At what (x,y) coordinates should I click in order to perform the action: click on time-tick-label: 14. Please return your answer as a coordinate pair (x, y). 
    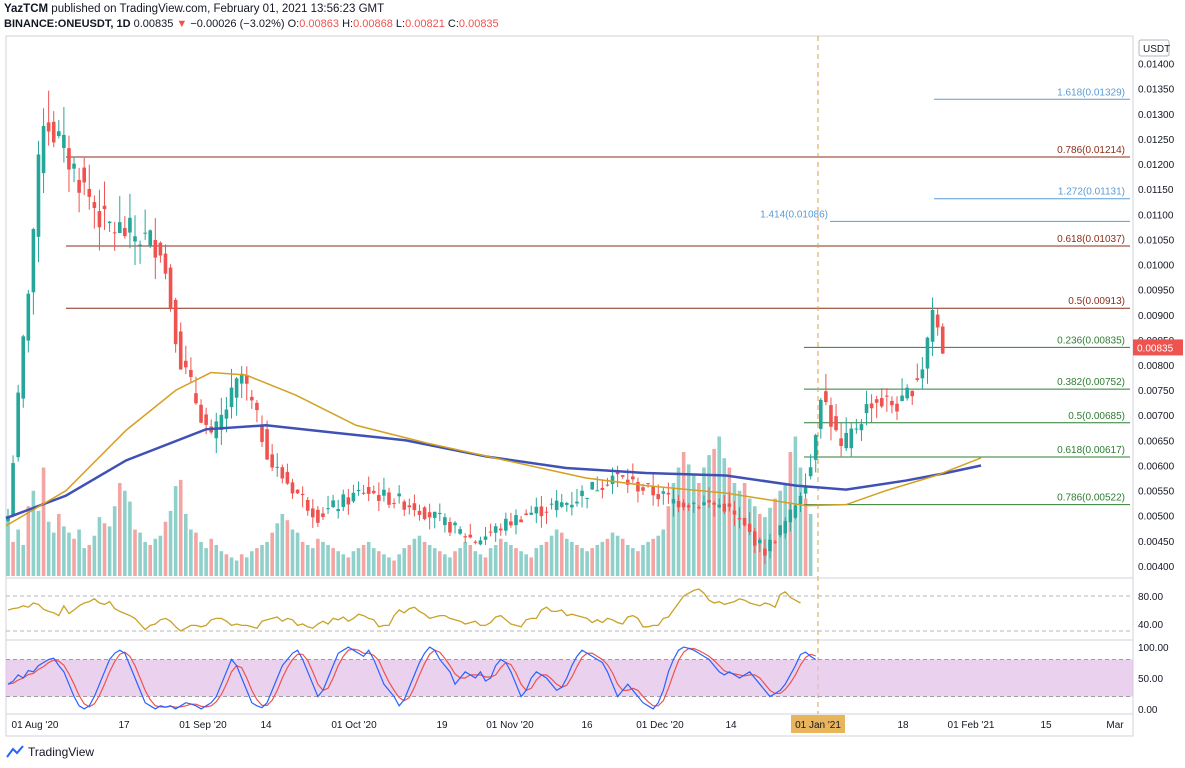
    Looking at the image, I should click on (731, 725).